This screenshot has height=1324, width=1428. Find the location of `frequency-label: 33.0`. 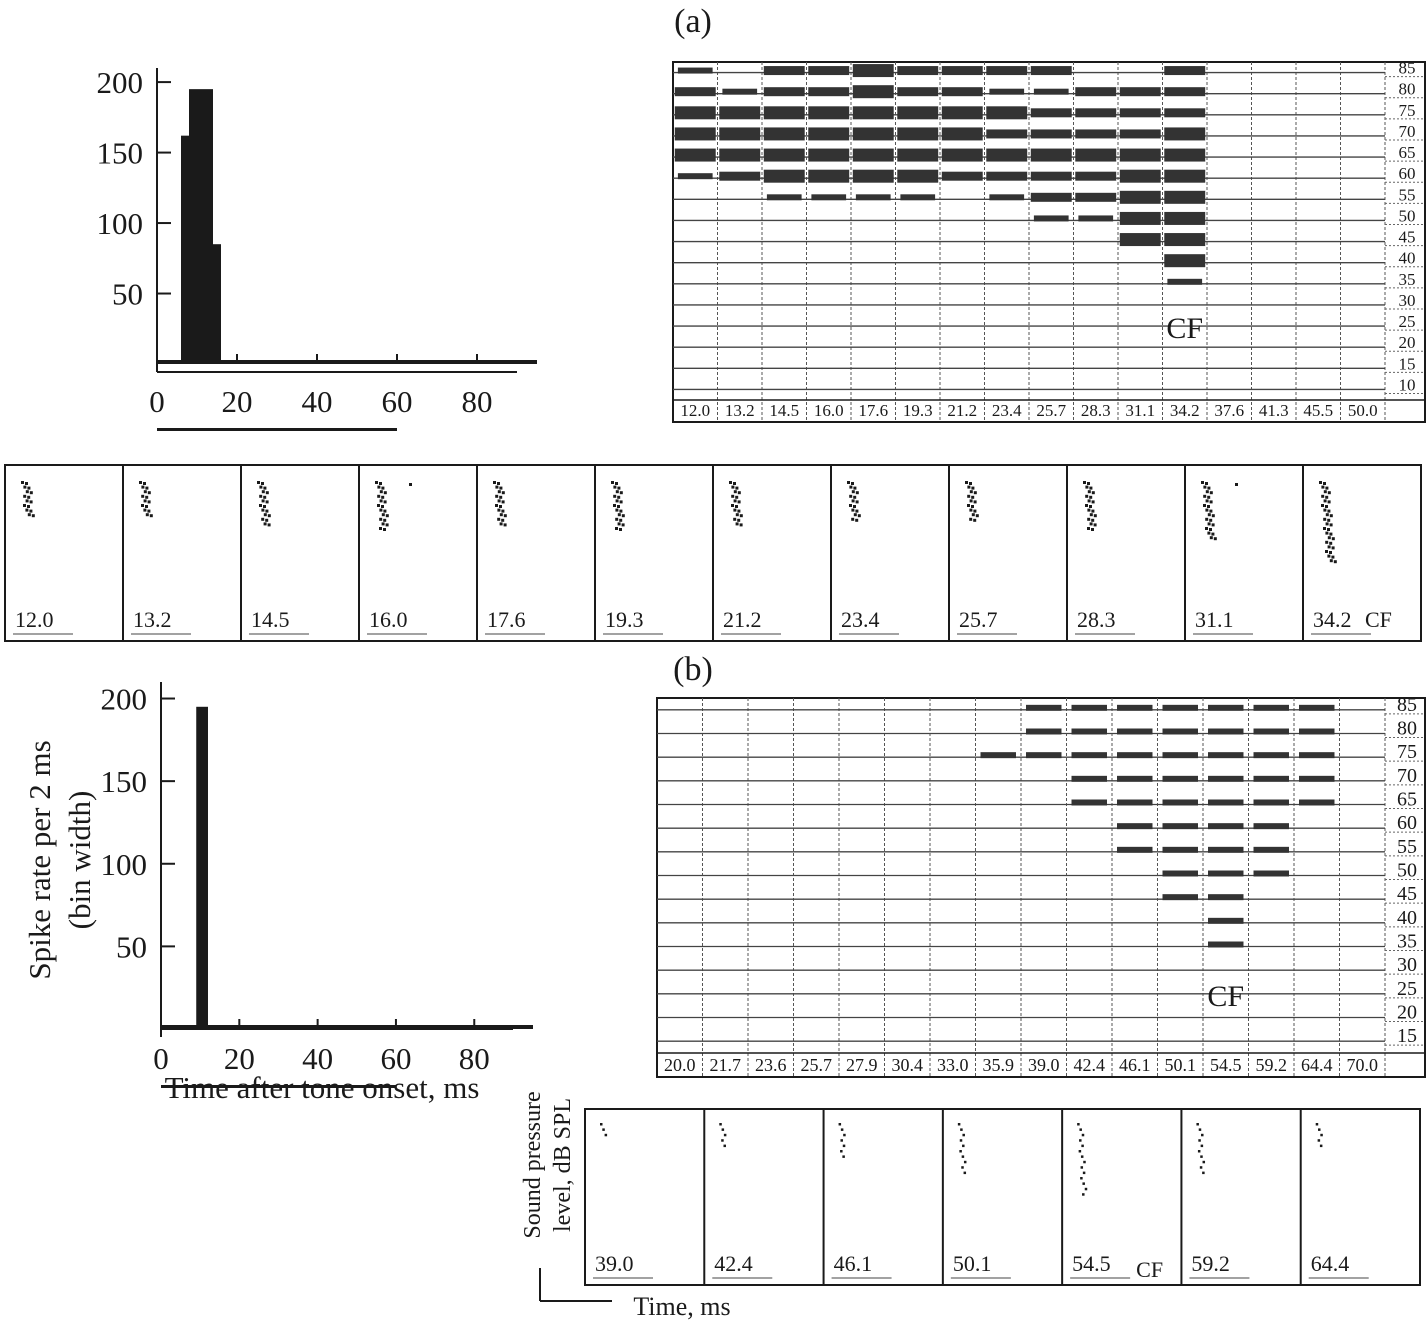

frequency-label: 33.0 is located at coordinates (953, 1065).